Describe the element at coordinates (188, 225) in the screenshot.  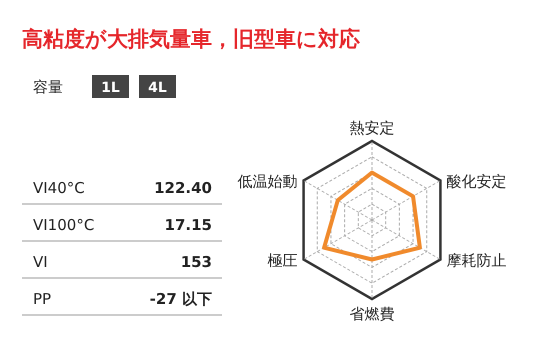
I see `text: 17.15` at that location.